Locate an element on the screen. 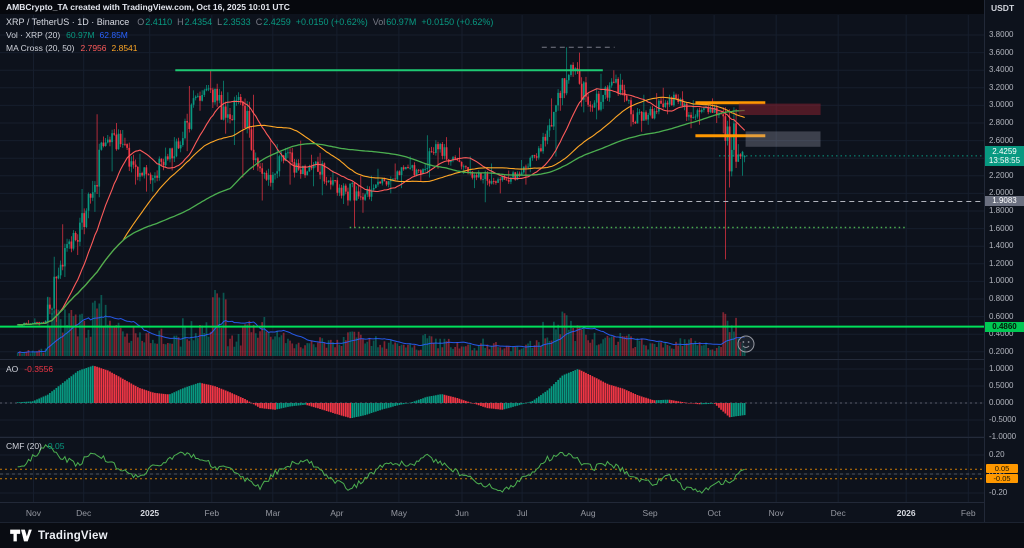  volume-label: Vol is located at coordinates (379, 21).